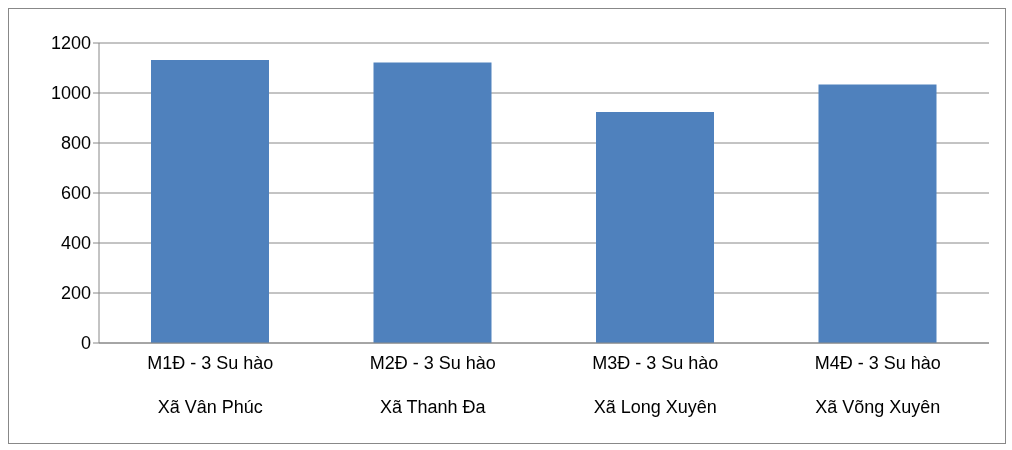  Describe the element at coordinates (70, 43) in the screenshot. I see `y-tick-label: 1200` at that location.